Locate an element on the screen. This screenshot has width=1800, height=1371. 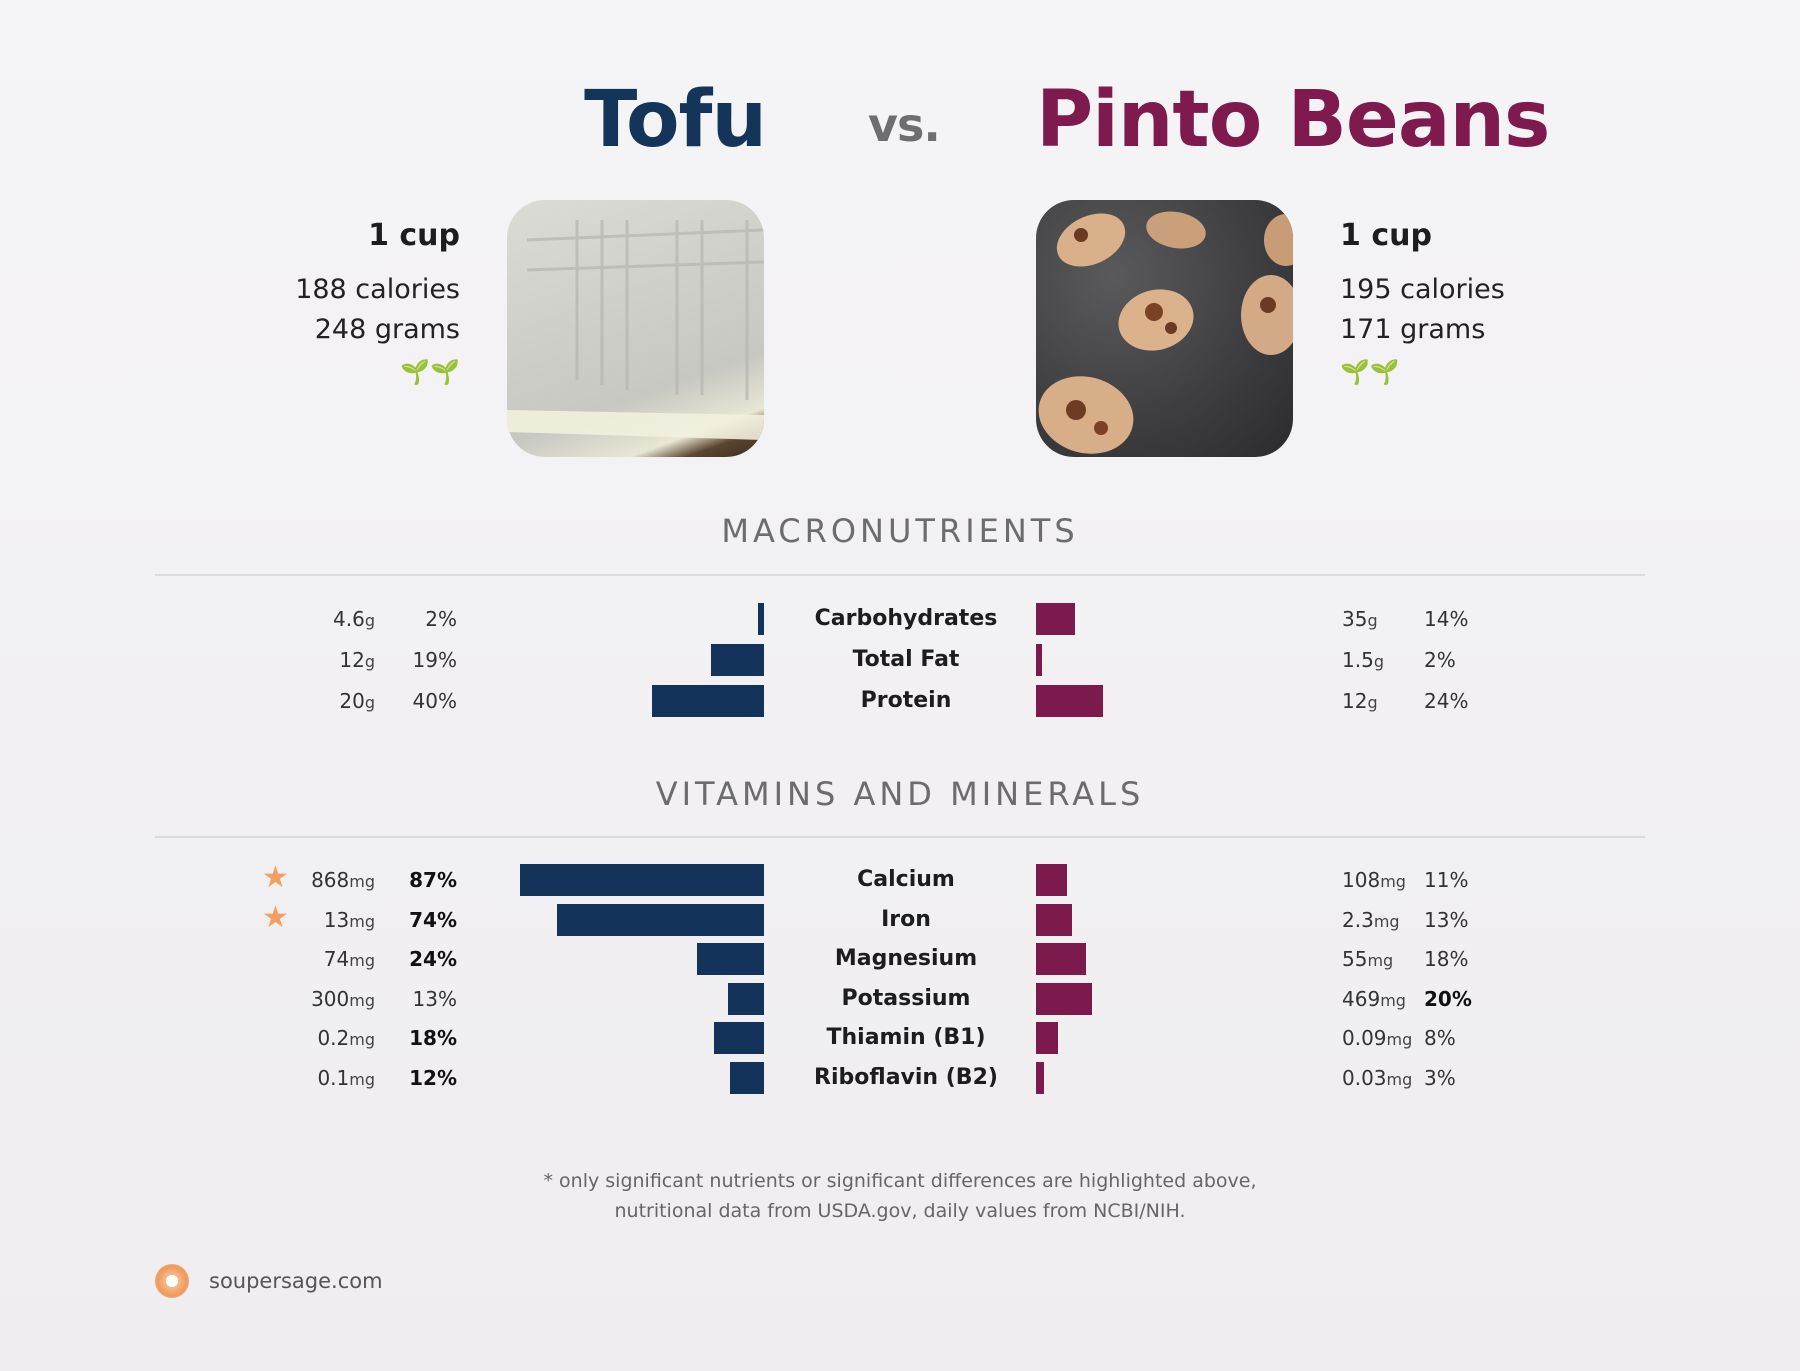
tofu-amount-carbohydrates: 4.6g is located at coordinates (354, 620).